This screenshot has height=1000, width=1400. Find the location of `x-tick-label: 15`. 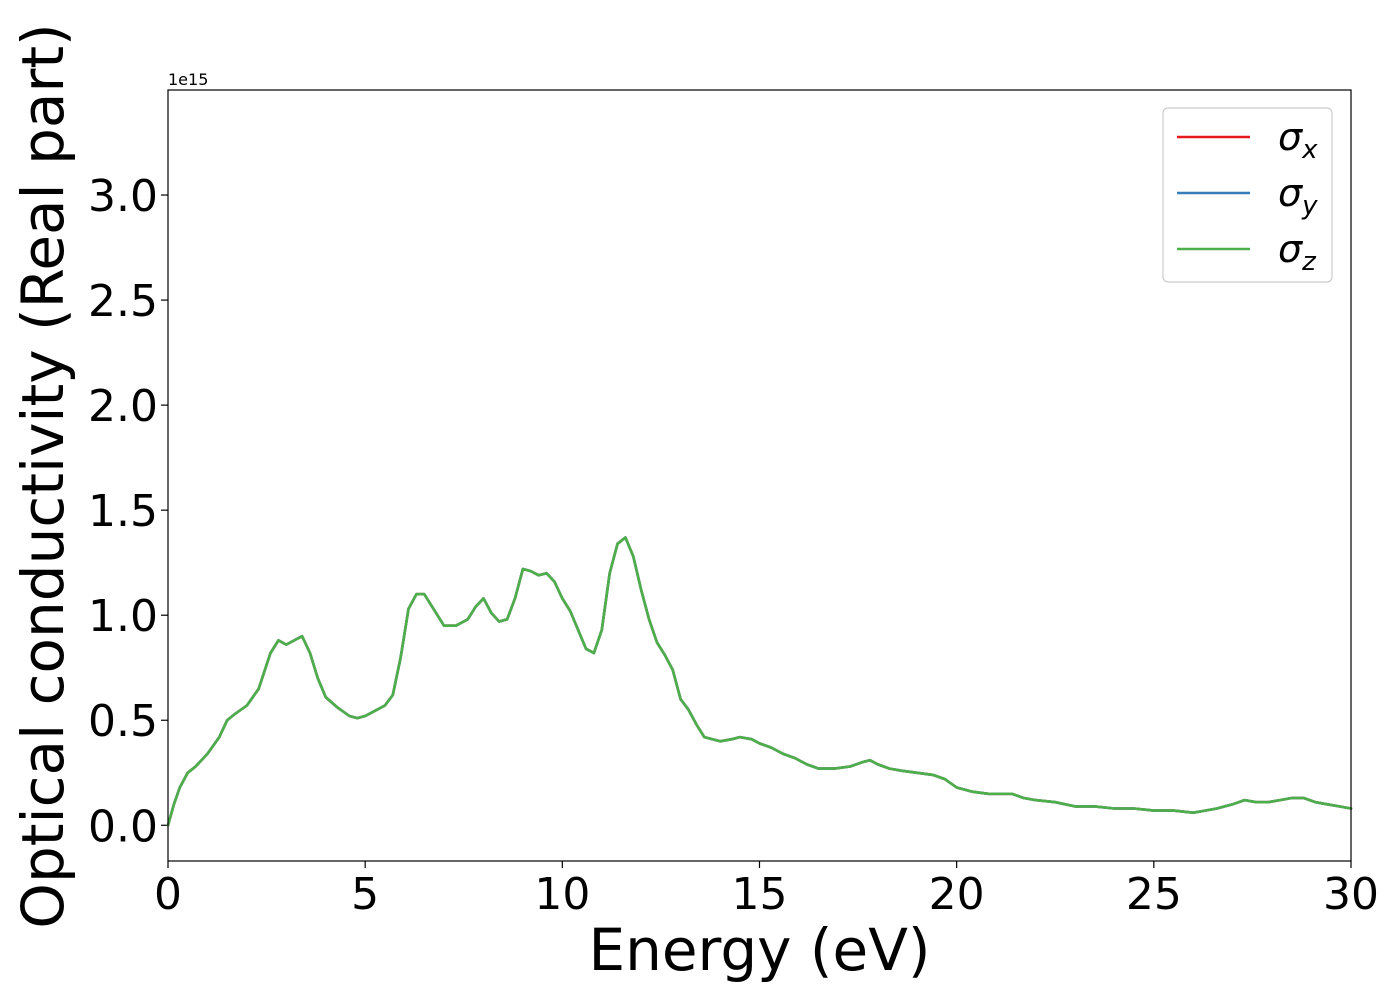

x-tick-label: 15 is located at coordinates (760, 894).